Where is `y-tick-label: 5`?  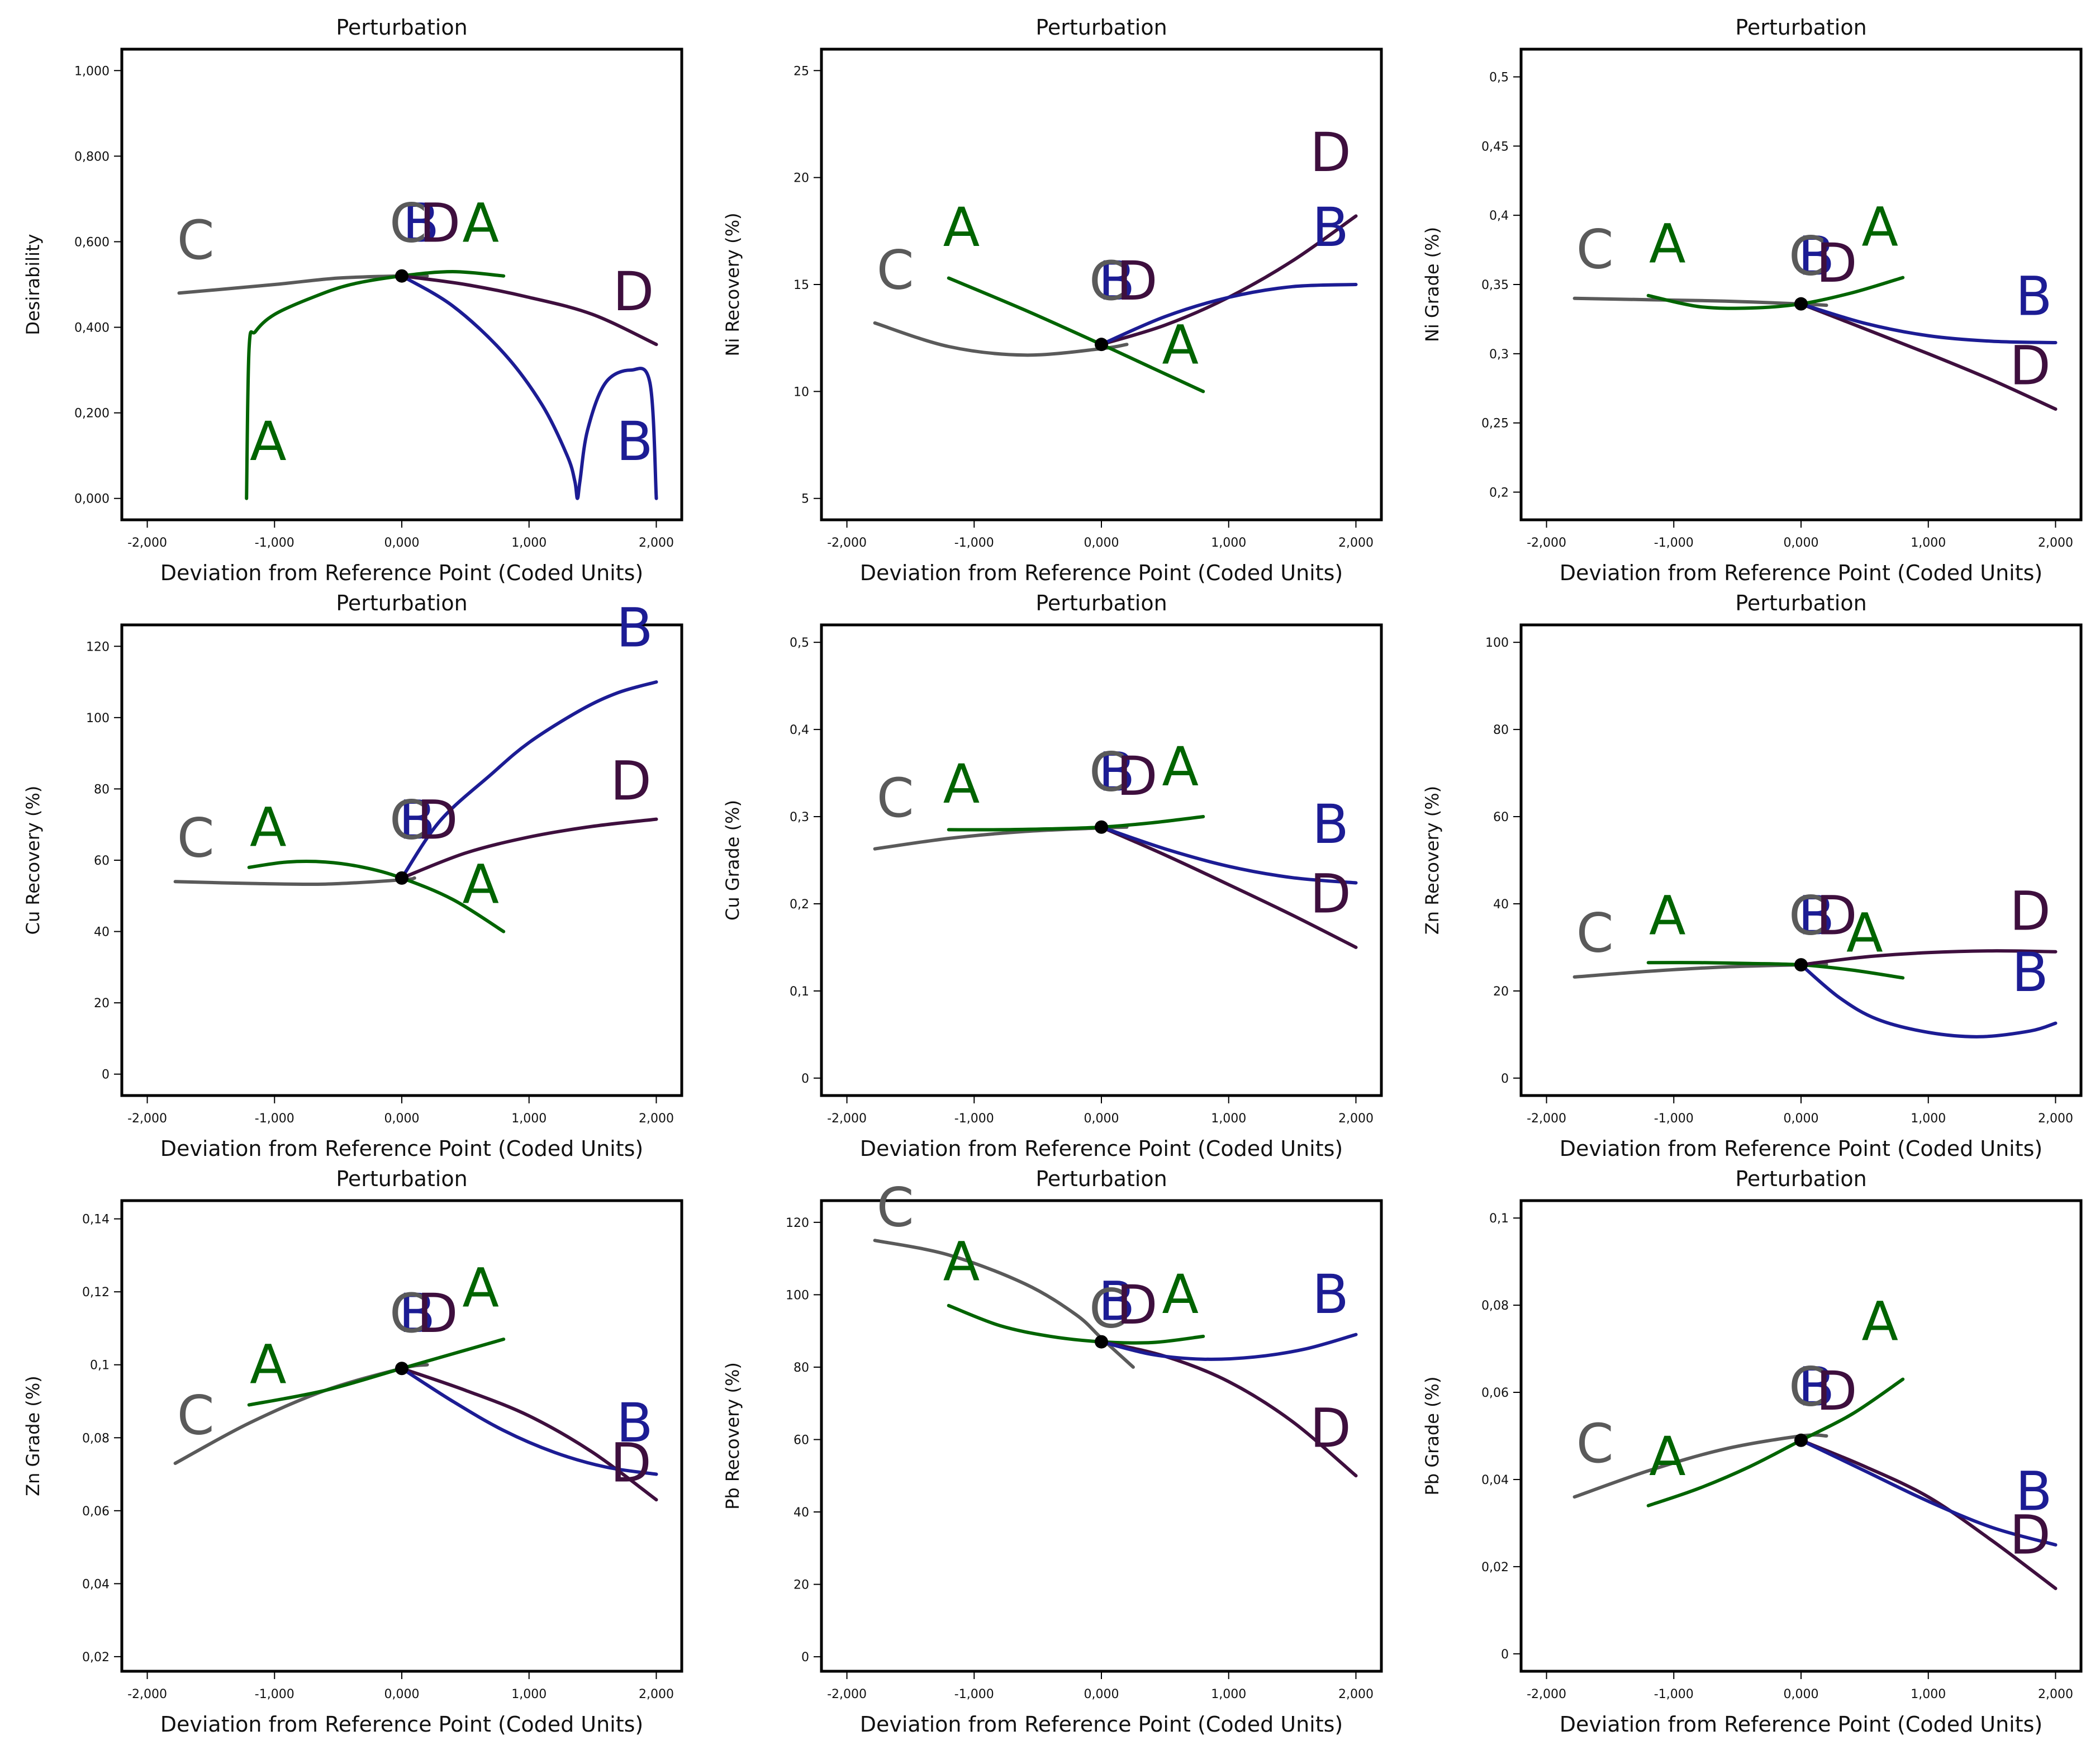 y-tick-label: 5 is located at coordinates (805, 499).